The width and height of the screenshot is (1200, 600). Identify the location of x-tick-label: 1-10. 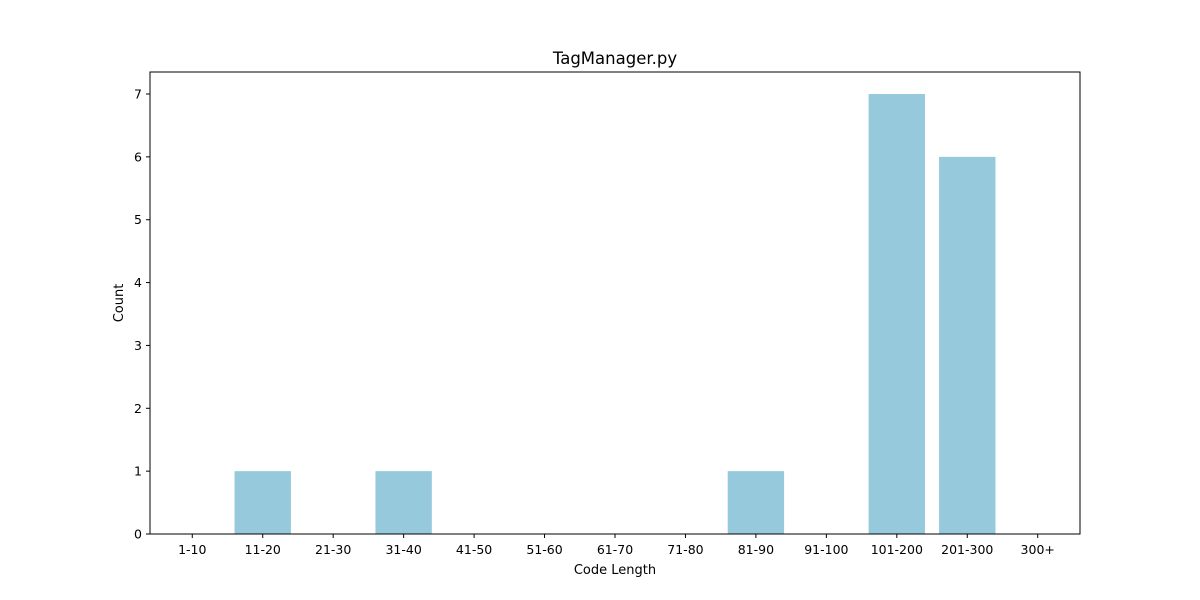
(192, 549).